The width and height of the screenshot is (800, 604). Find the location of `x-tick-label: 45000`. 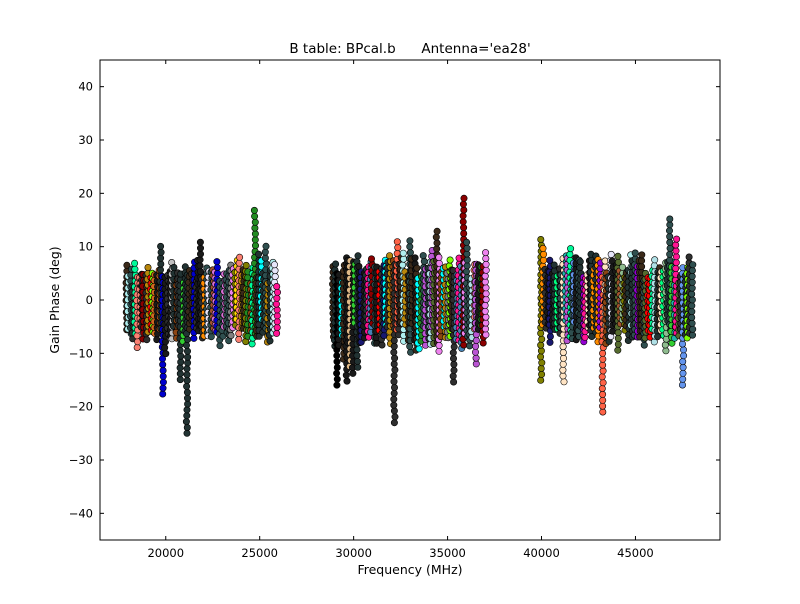

x-tick-label: 45000 is located at coordinates (635, 553).